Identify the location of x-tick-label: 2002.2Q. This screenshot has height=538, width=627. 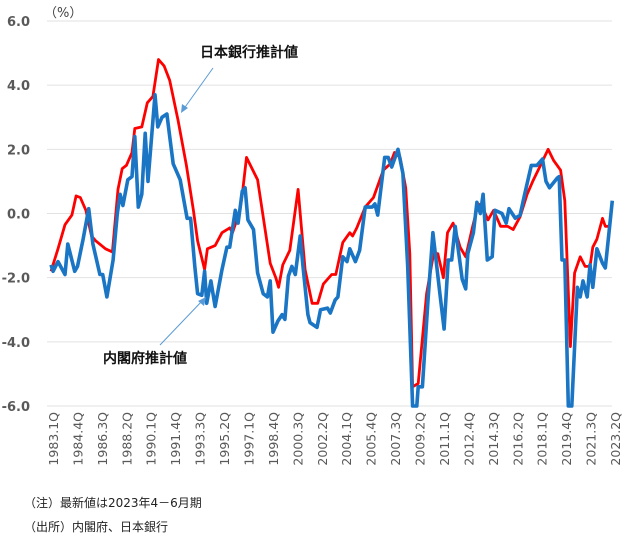
(322, 439).